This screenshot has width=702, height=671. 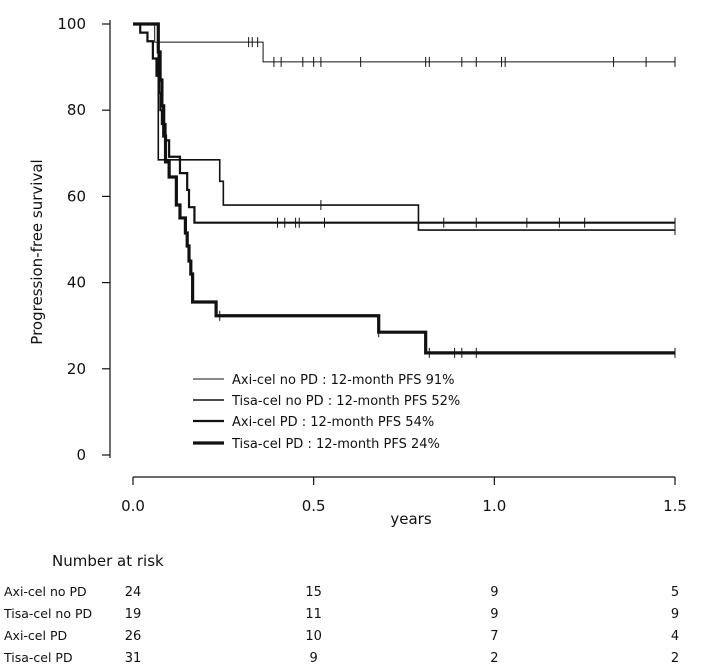 What do you see at coordinates (76, 110) in the screenshot?
I see `y-tick-label: 80` at bounding box center [76, 110].